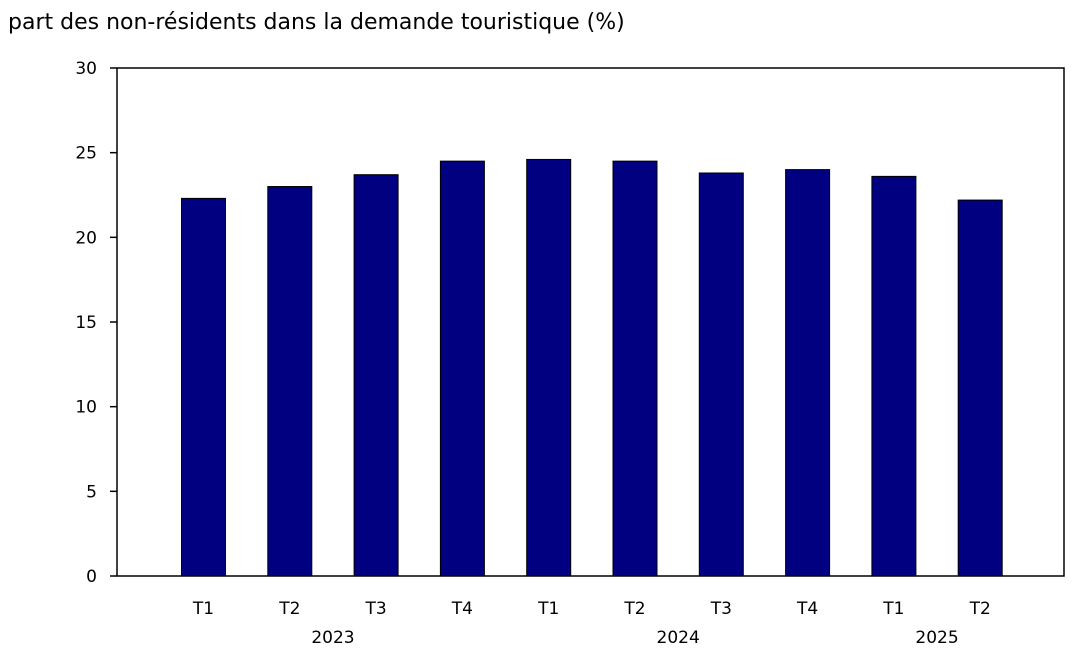 The width and height of the screenshot is (1086, 662). I want to click on x-axis: T1 T2 T3 T4 T1 T2 T3 T4 T1 T2 2023 2024 2025, so click(591, 623).